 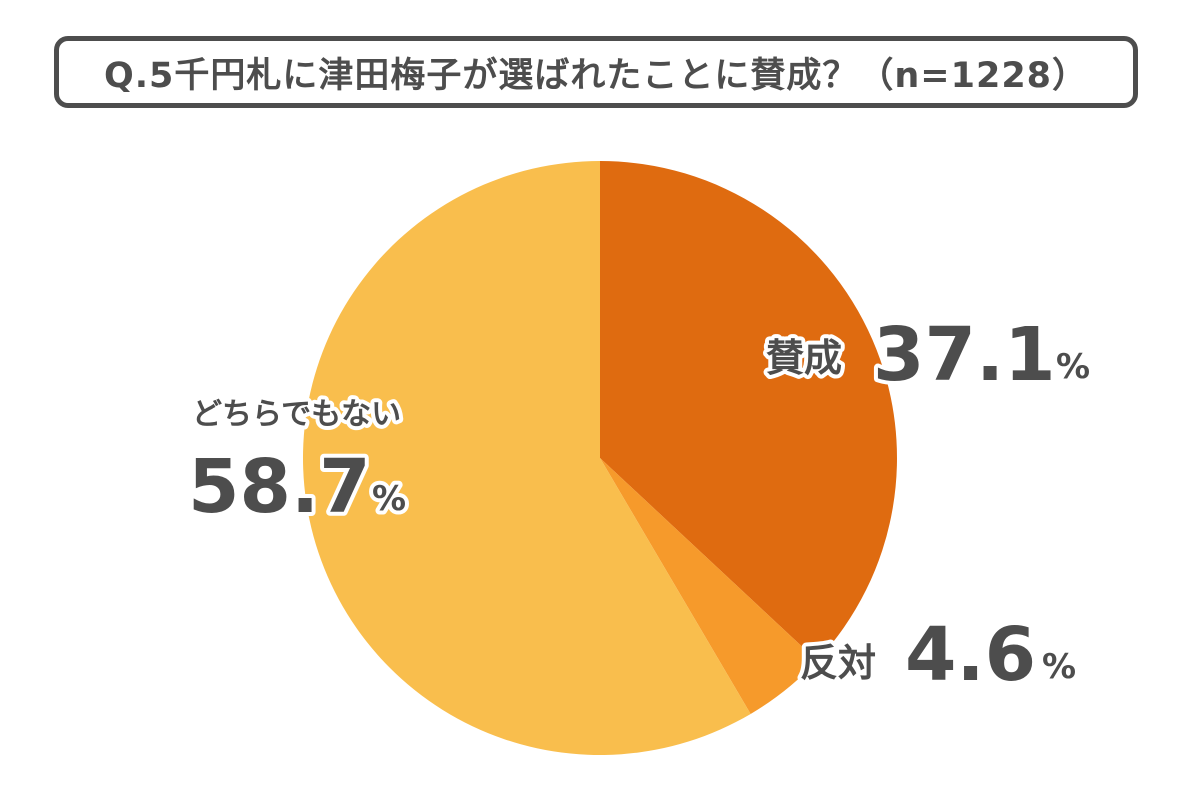 What do you see at coordinates (709, 586) in the screenshot?
I see `pie-slice-oppose` at bounding box center [709, 586].